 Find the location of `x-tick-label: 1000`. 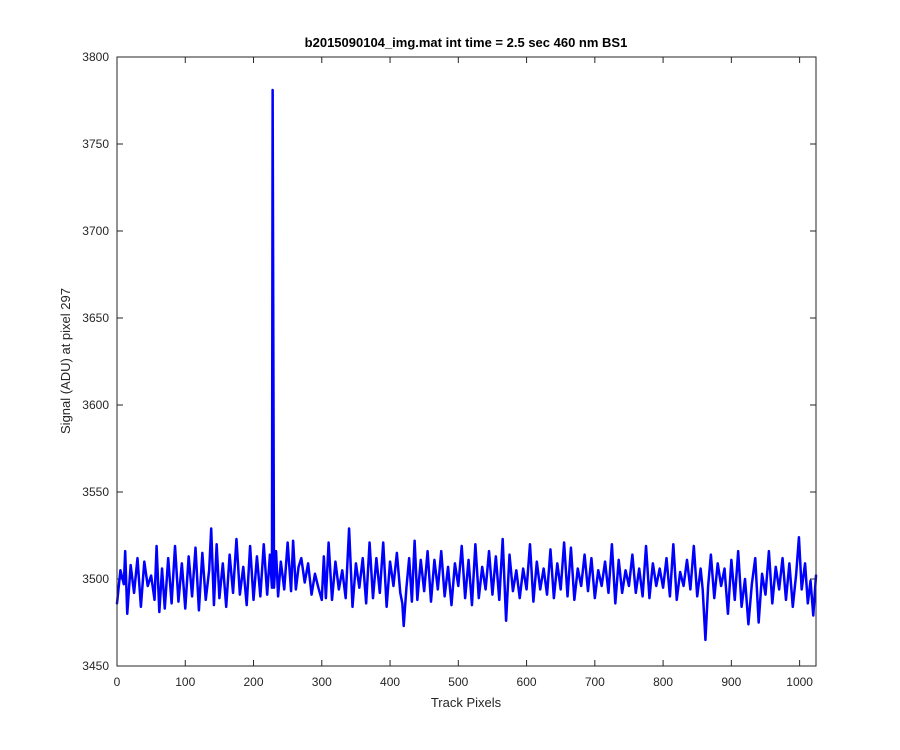

x-tick-label: 1000 is located at coordinates (799, 682).